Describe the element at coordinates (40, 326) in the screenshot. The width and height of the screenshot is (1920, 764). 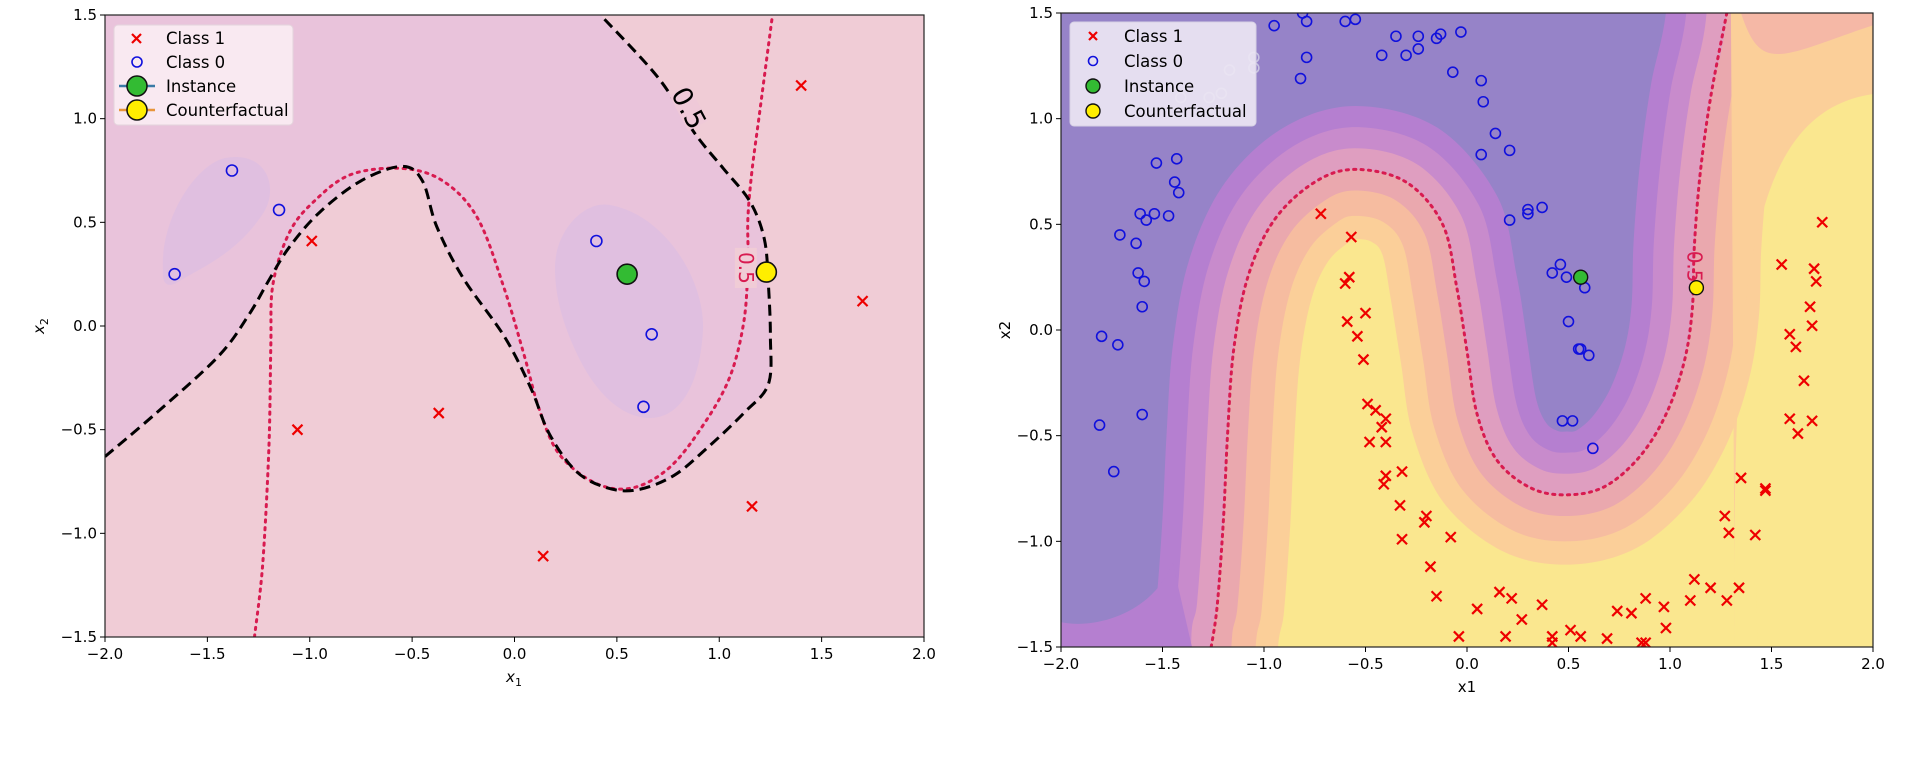
I see `left-y-axis-label: x2` at that location.